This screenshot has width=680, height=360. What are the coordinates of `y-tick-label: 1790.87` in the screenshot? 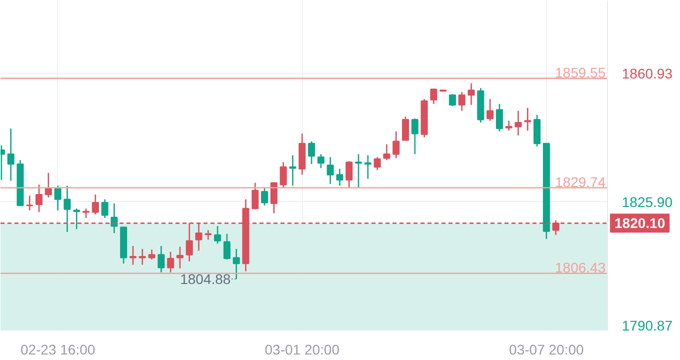 It's located at (647, 326).